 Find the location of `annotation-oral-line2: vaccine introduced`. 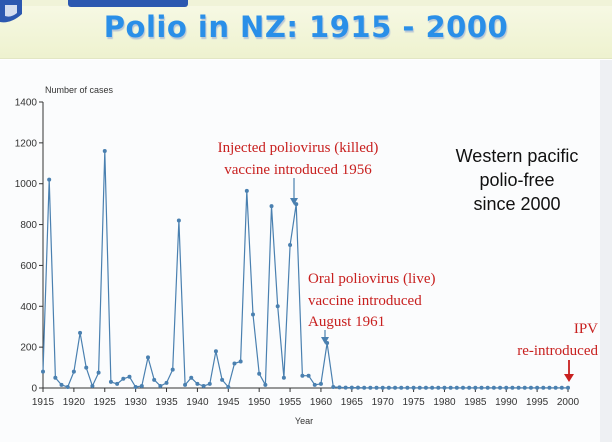

annotation-oral-line2: vaccine introduced is located at coordinates (365, 301).